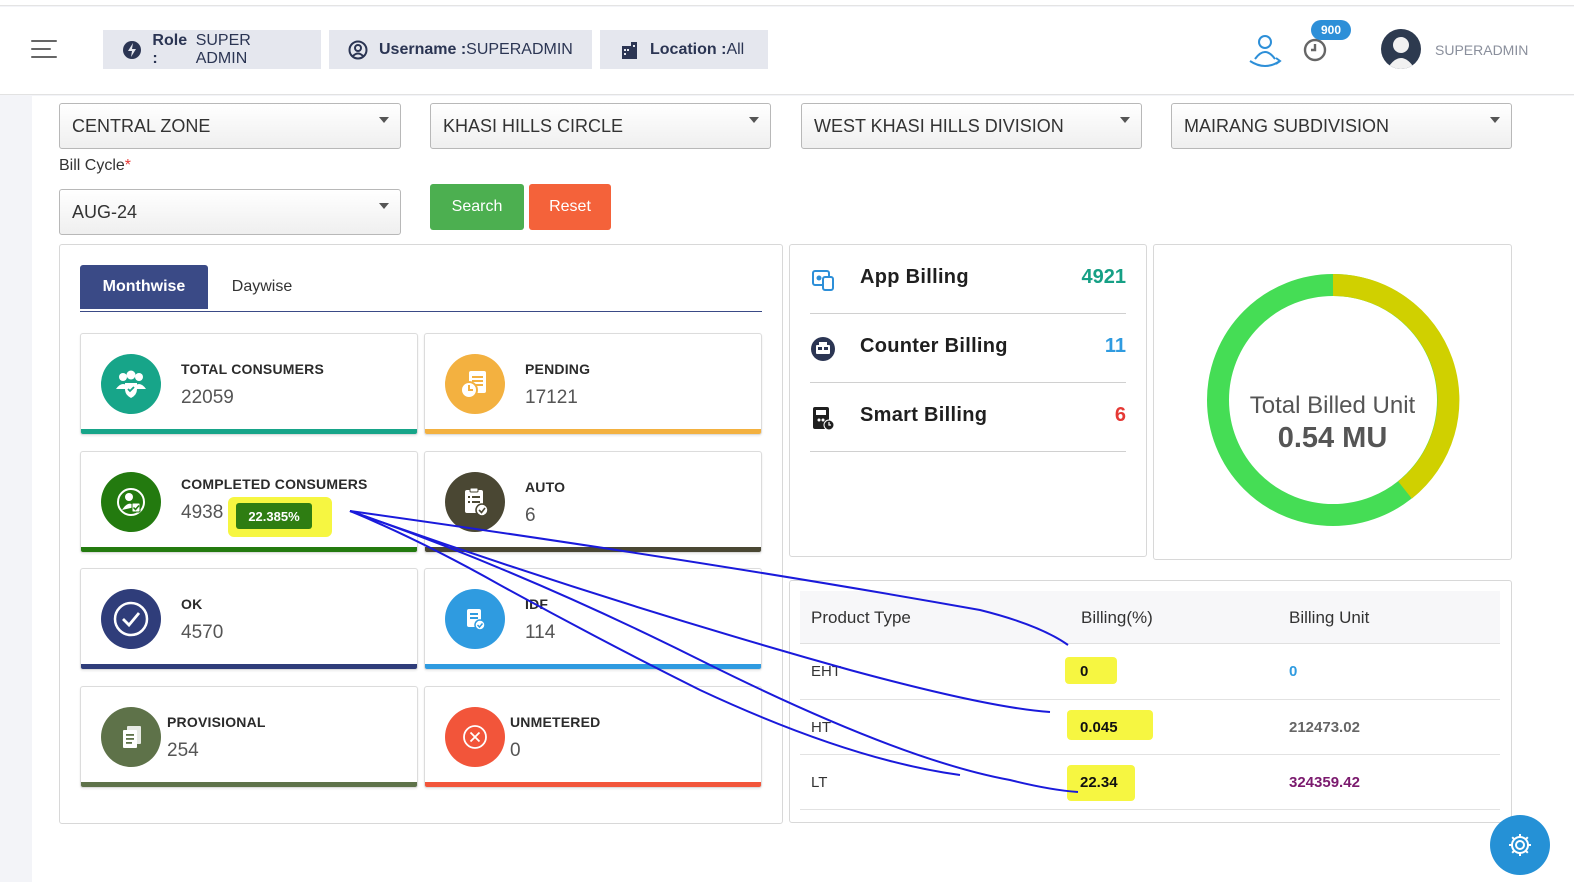 This screenshot has width=1574, height=882. What do you see at coordinates (183, 750) in the screenshot?
I see `card-value: 254` at bounding box center [183, 750].